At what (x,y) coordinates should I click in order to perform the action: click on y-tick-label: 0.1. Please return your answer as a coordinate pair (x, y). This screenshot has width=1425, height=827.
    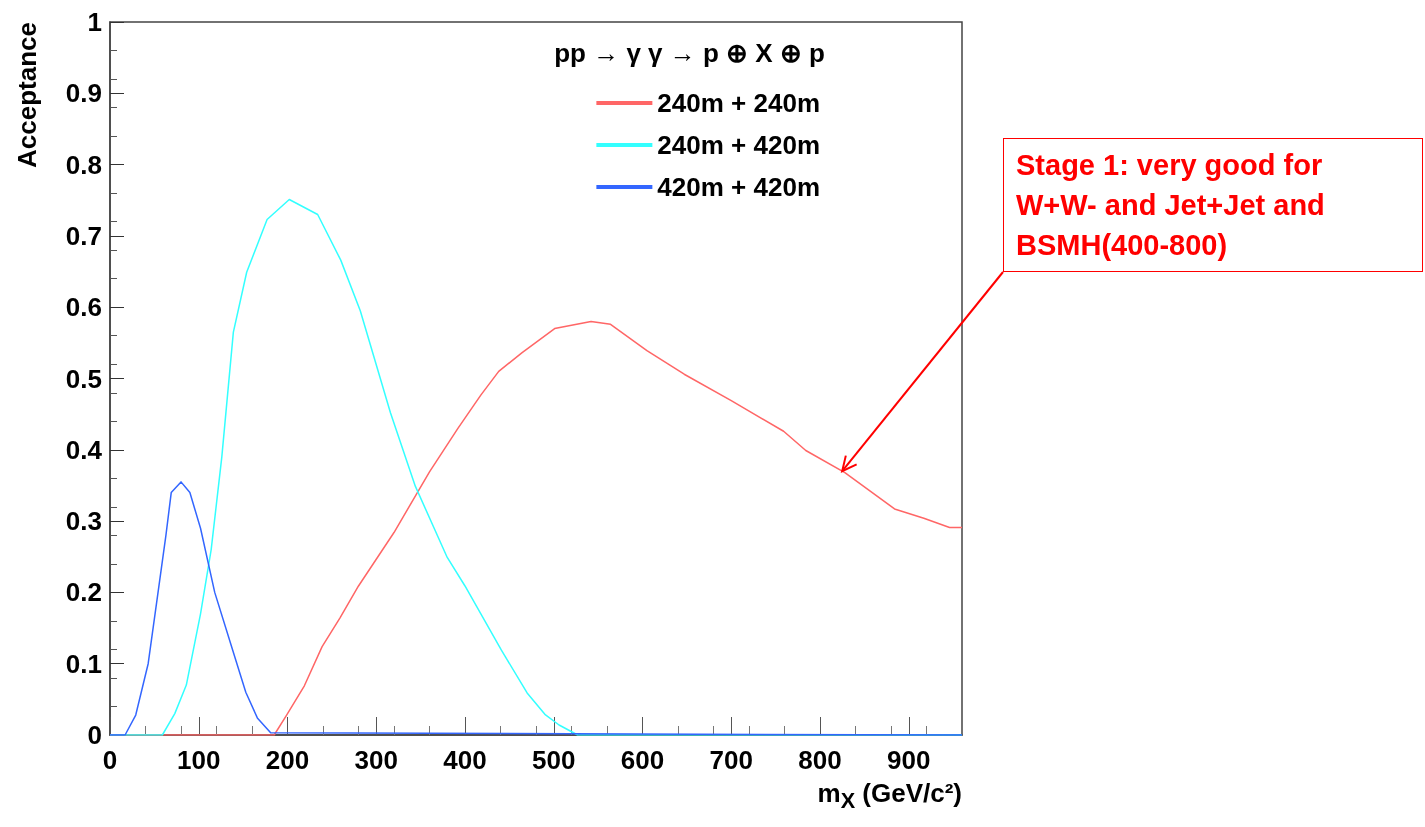
    Looking at the image, I should click on (83, 663).